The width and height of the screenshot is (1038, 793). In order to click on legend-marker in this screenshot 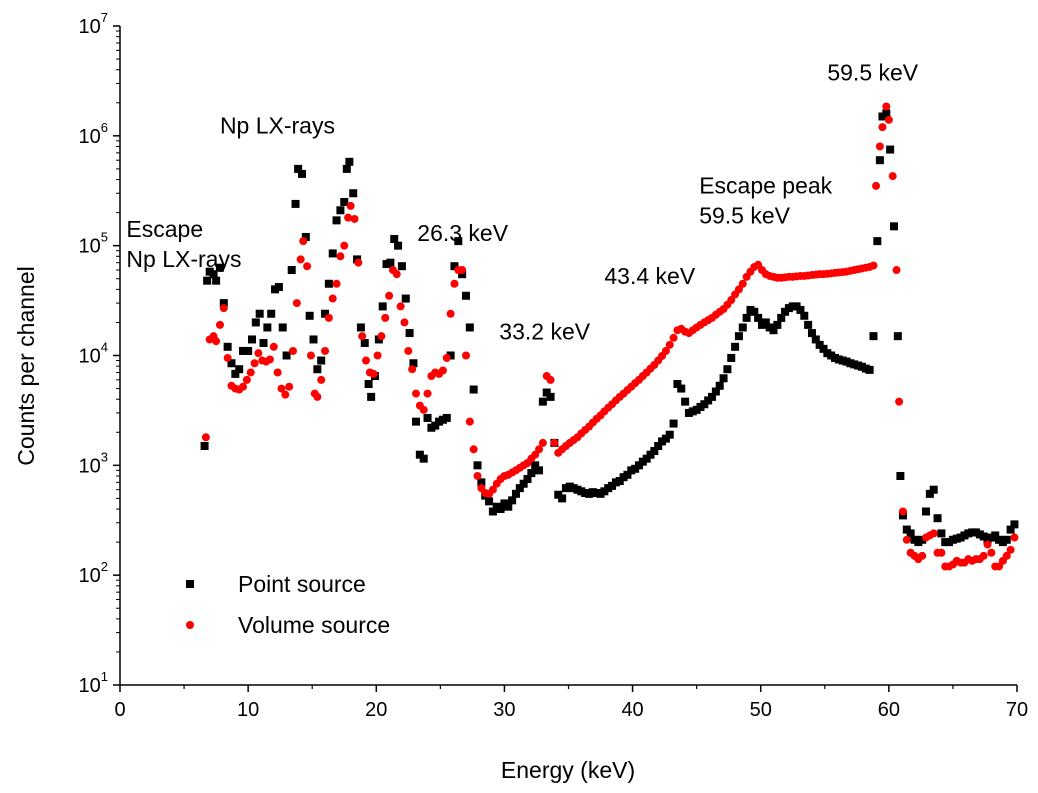, I will do `click(190, 584)`.